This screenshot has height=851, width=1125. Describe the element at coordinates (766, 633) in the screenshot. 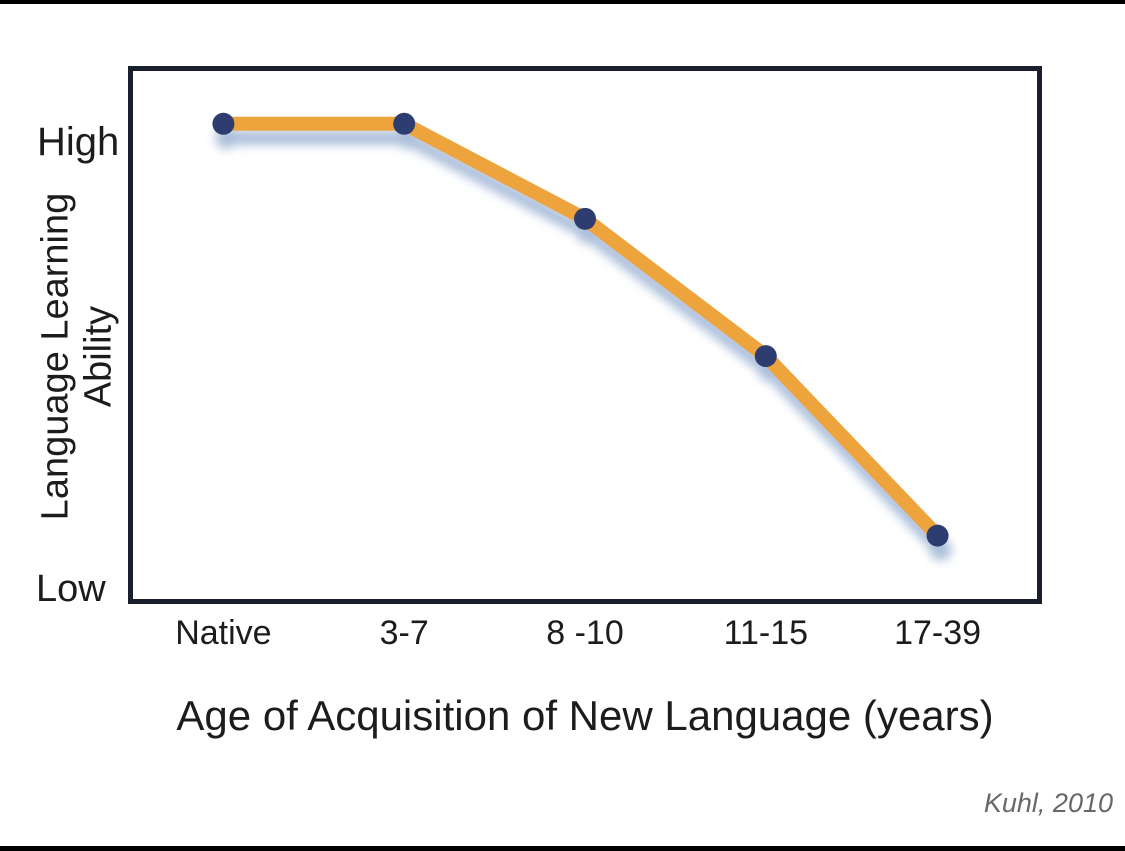

I see `x-tick-label: 11-15` at that location.